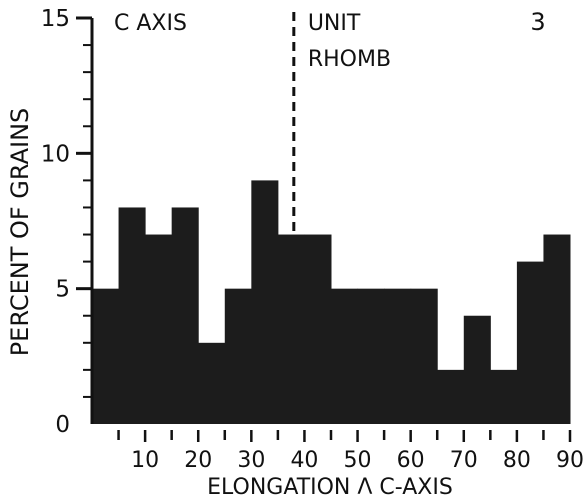 The width and height of the screenshot is (588, 499). I want to click on x-axis-title: ELONGATION Λ C-AXIS, so click(330, 487).